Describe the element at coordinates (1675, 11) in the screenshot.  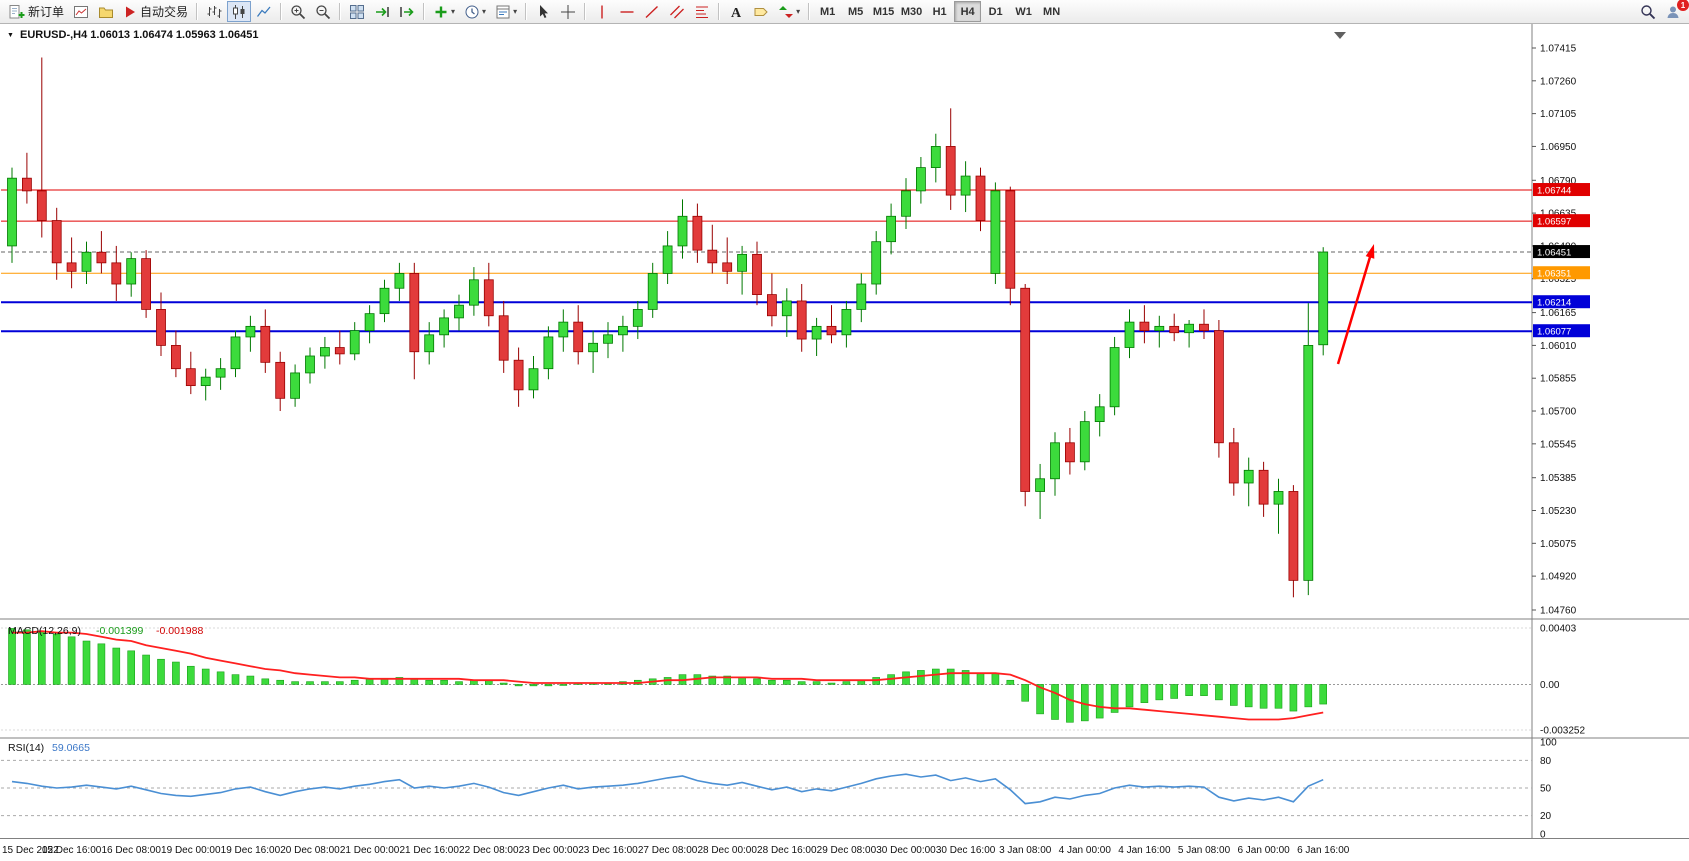
I see `account-button: 1` at that location.